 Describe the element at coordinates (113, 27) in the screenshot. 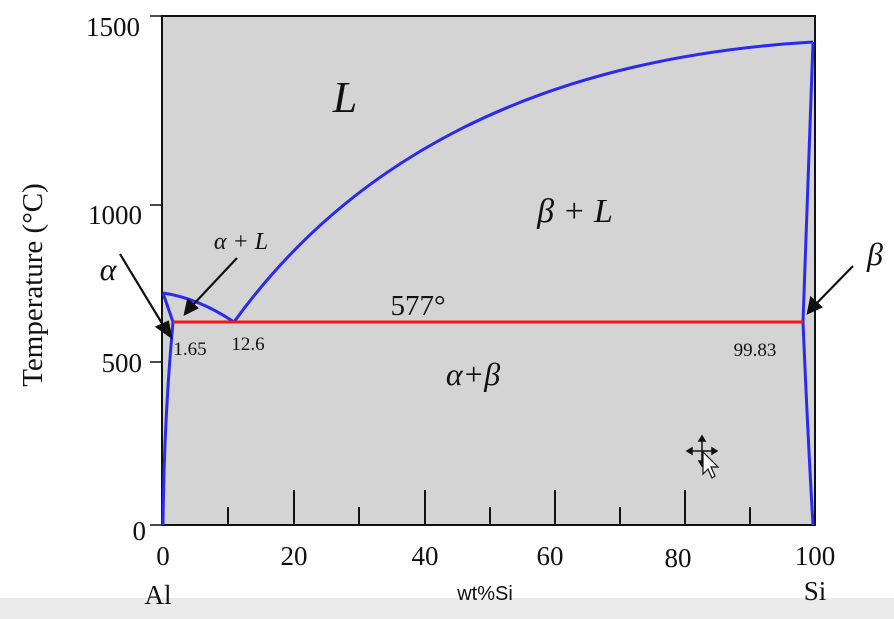

I see `y-tick-1500: 1500` at that location.